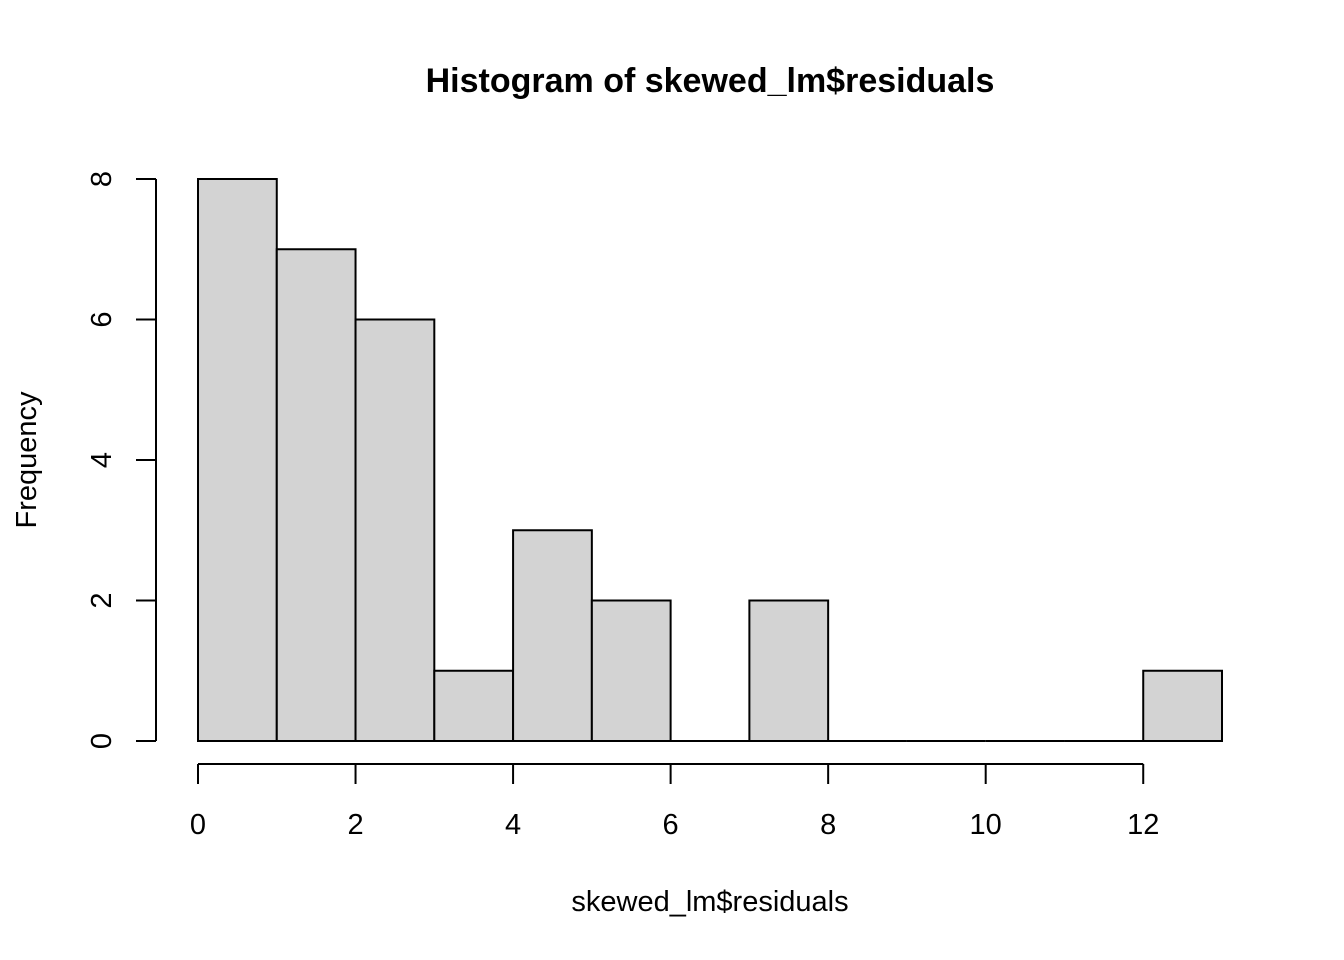 The image size is (1344, 960). Describe the element at coordinates (1143, 825) in the screenshot. I see `x-tick-label: 12` at that location.